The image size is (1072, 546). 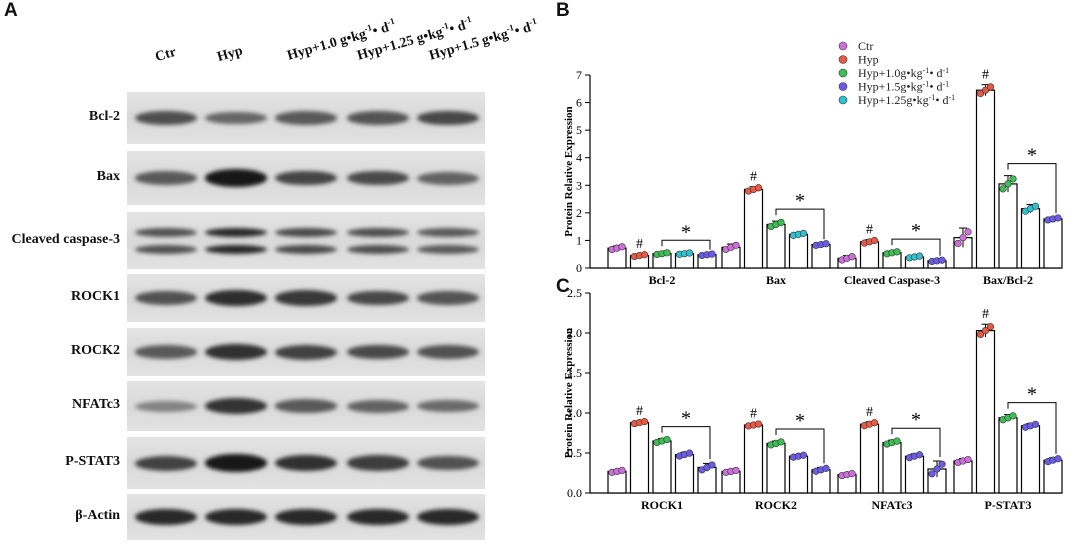 What do you see at coordinates (776, 280) in the screenshot?
I see `category-label: Bax` at bounding box center [776, 280].